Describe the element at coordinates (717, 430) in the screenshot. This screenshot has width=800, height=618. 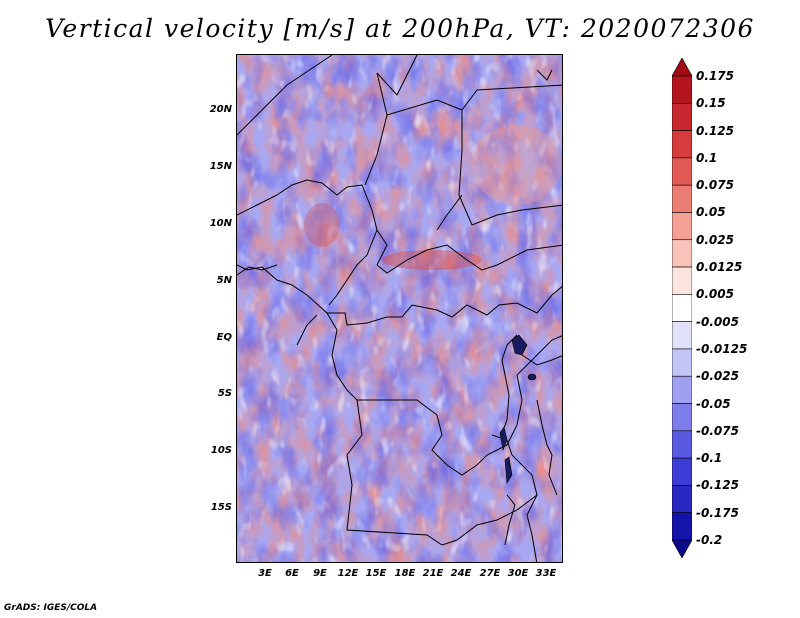
I see `colorbar-tick-label: -0.075` at that location.